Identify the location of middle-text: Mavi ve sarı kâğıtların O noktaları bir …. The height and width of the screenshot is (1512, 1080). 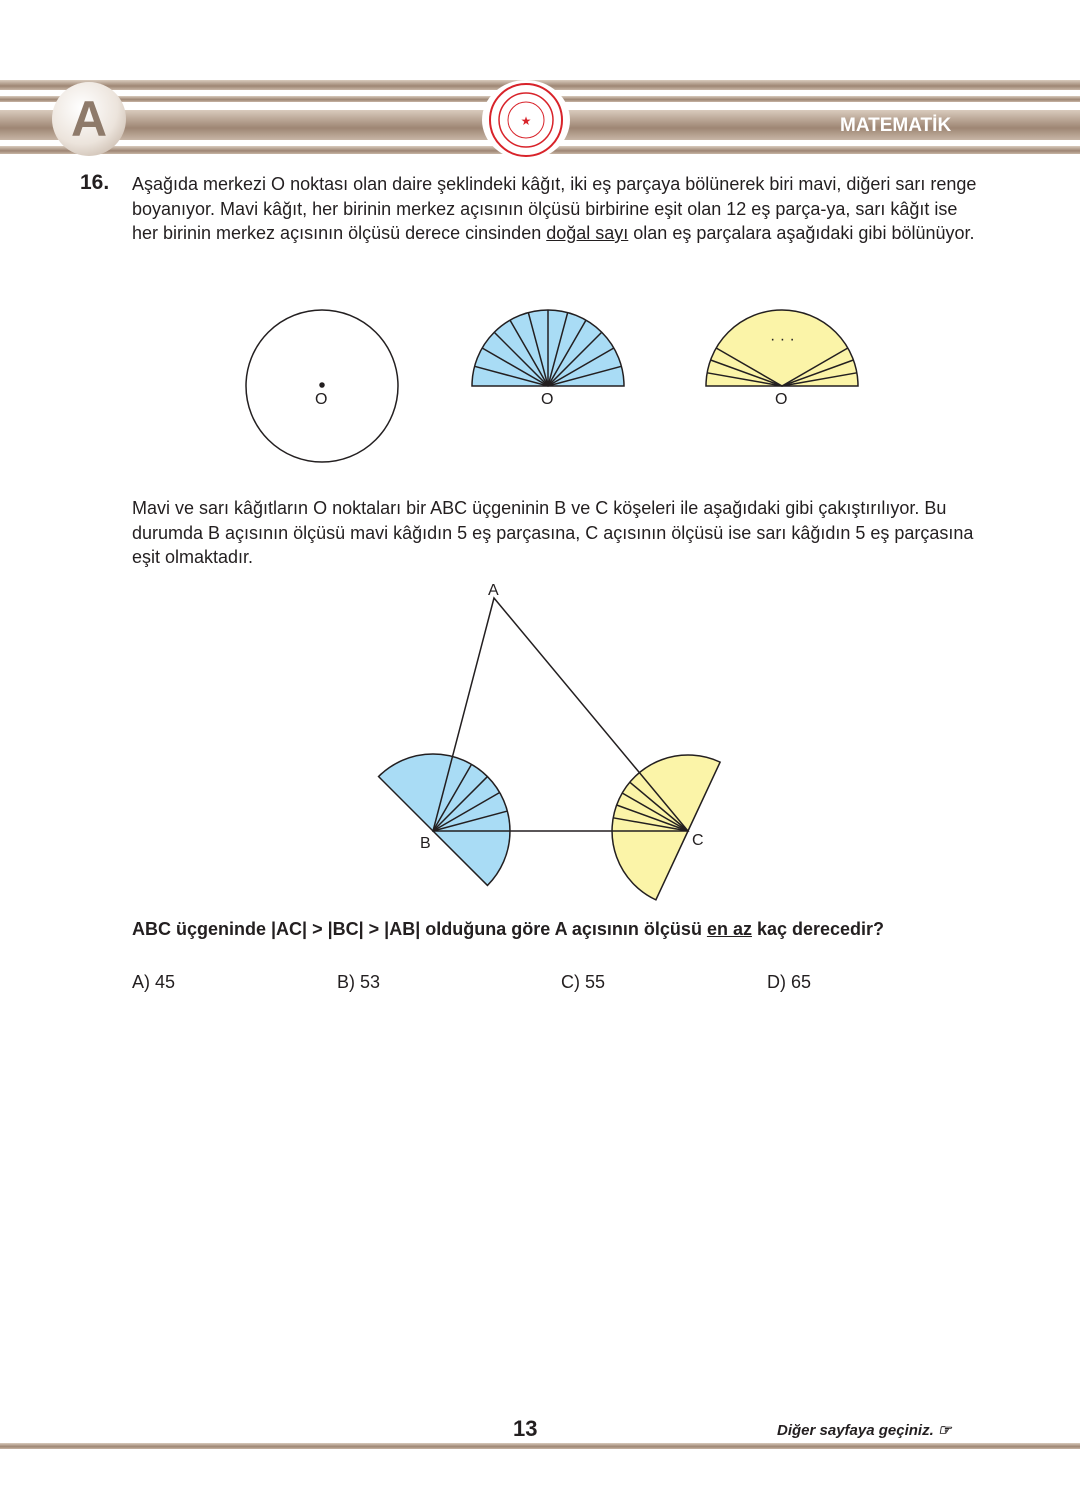
(553, 532).